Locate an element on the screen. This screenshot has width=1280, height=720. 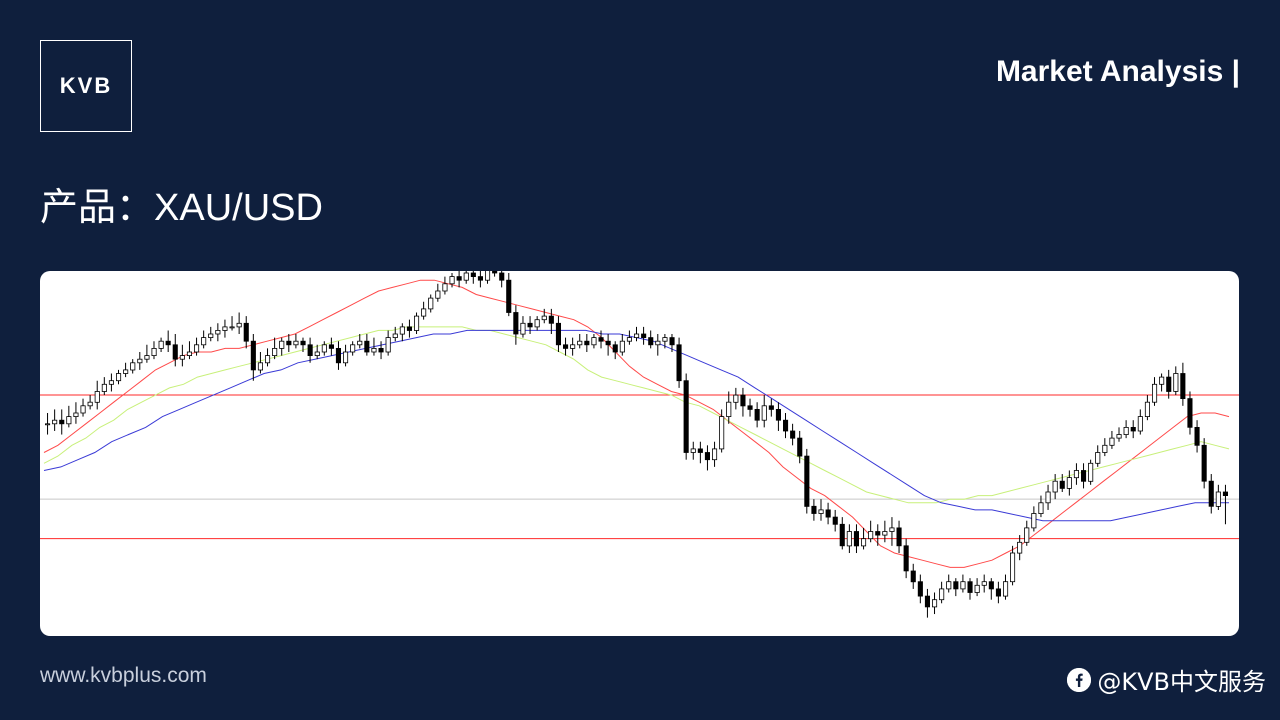
facebook-icon is located at coordinates (1079, 679).